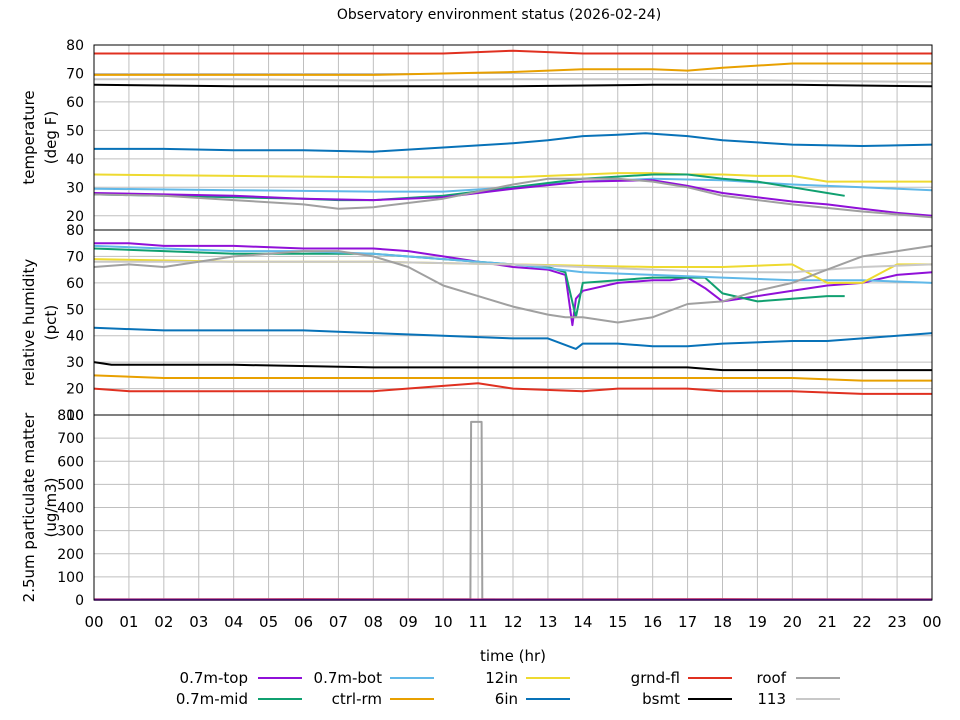 Image resolution: width=960 pixels, height=720 pixels. What do you see at coordinates (722, 622) in the screenshot?
I see `x-tick-label: 18` at bounding box center [722, 622].